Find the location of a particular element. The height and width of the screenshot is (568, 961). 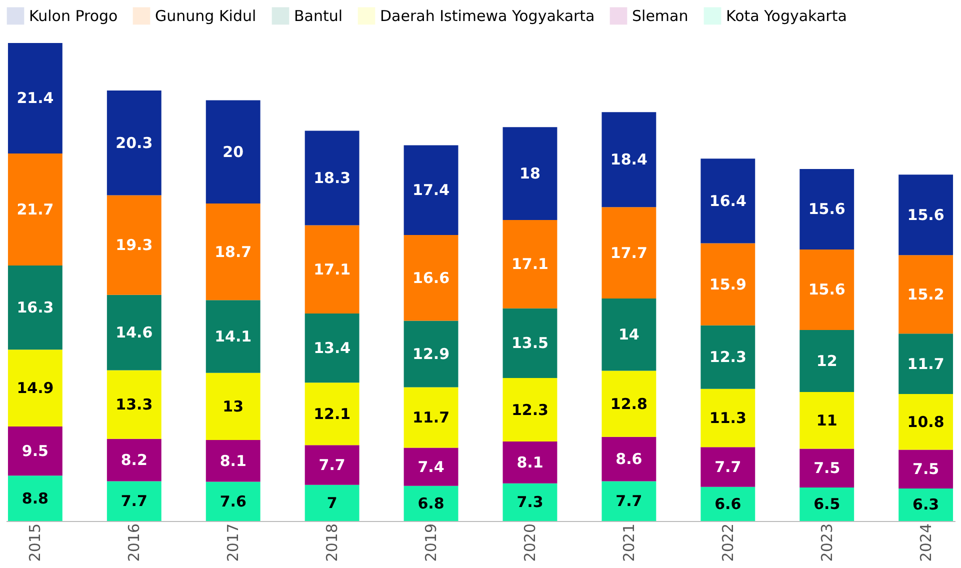

data-label: 7.6 is located at coordinates (233, 501).